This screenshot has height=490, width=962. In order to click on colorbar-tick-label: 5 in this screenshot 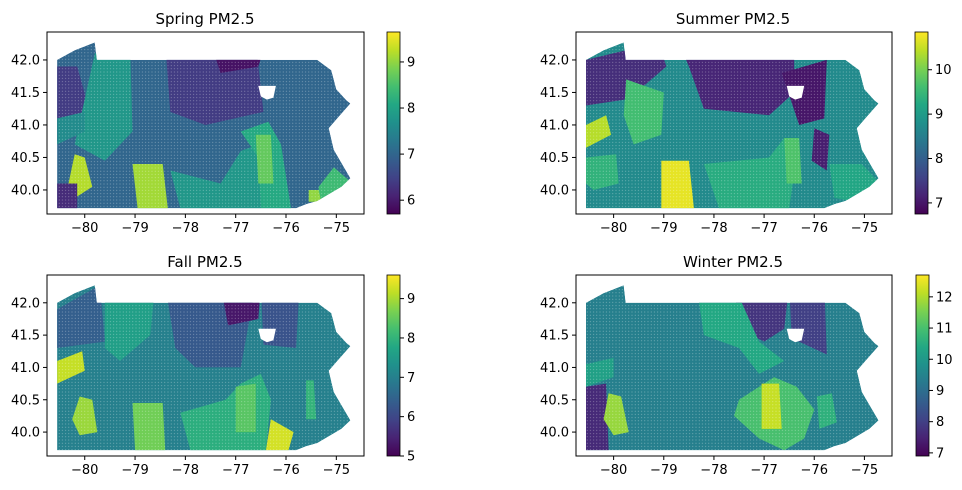, I will do `click(411, 457)`.